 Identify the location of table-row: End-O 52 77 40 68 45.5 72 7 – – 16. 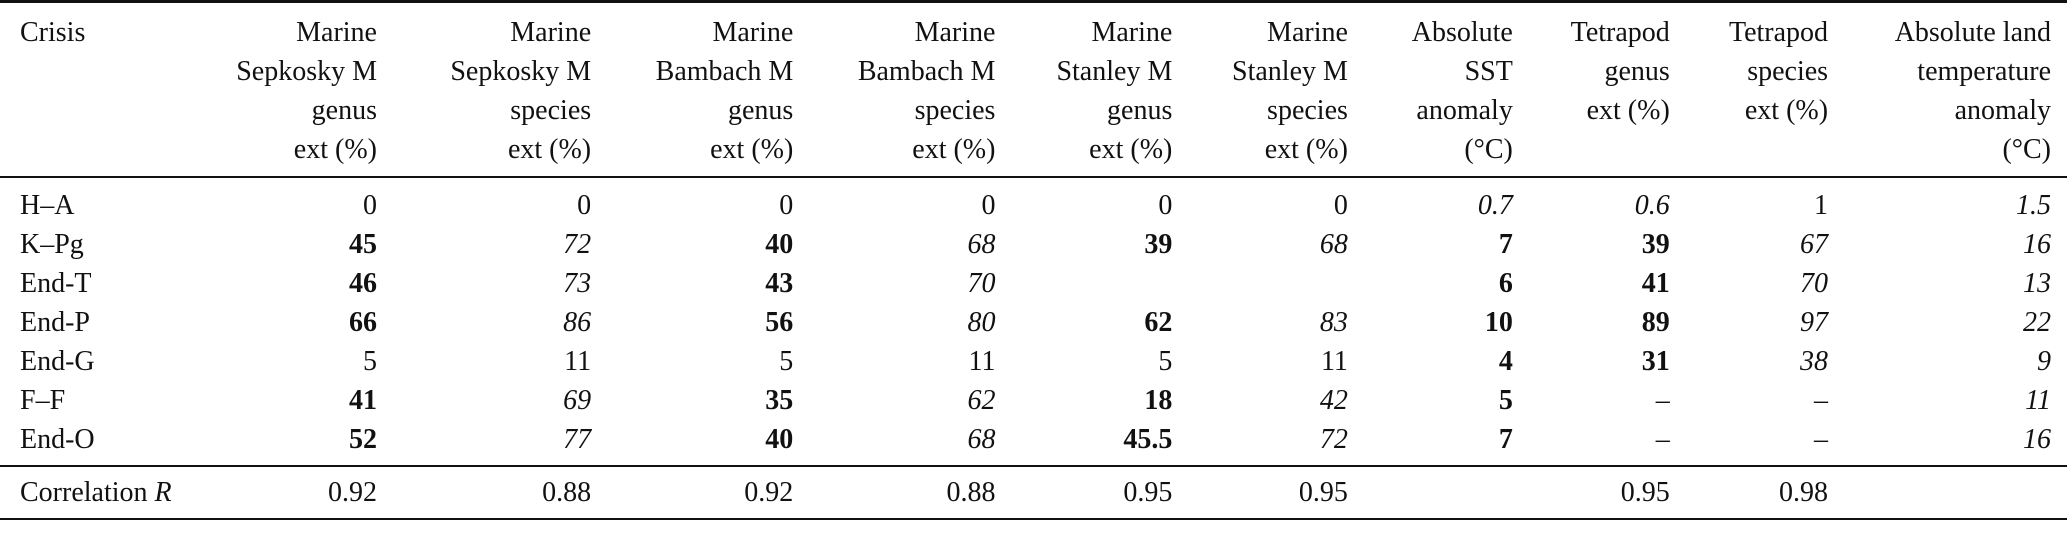
(1033, 443).